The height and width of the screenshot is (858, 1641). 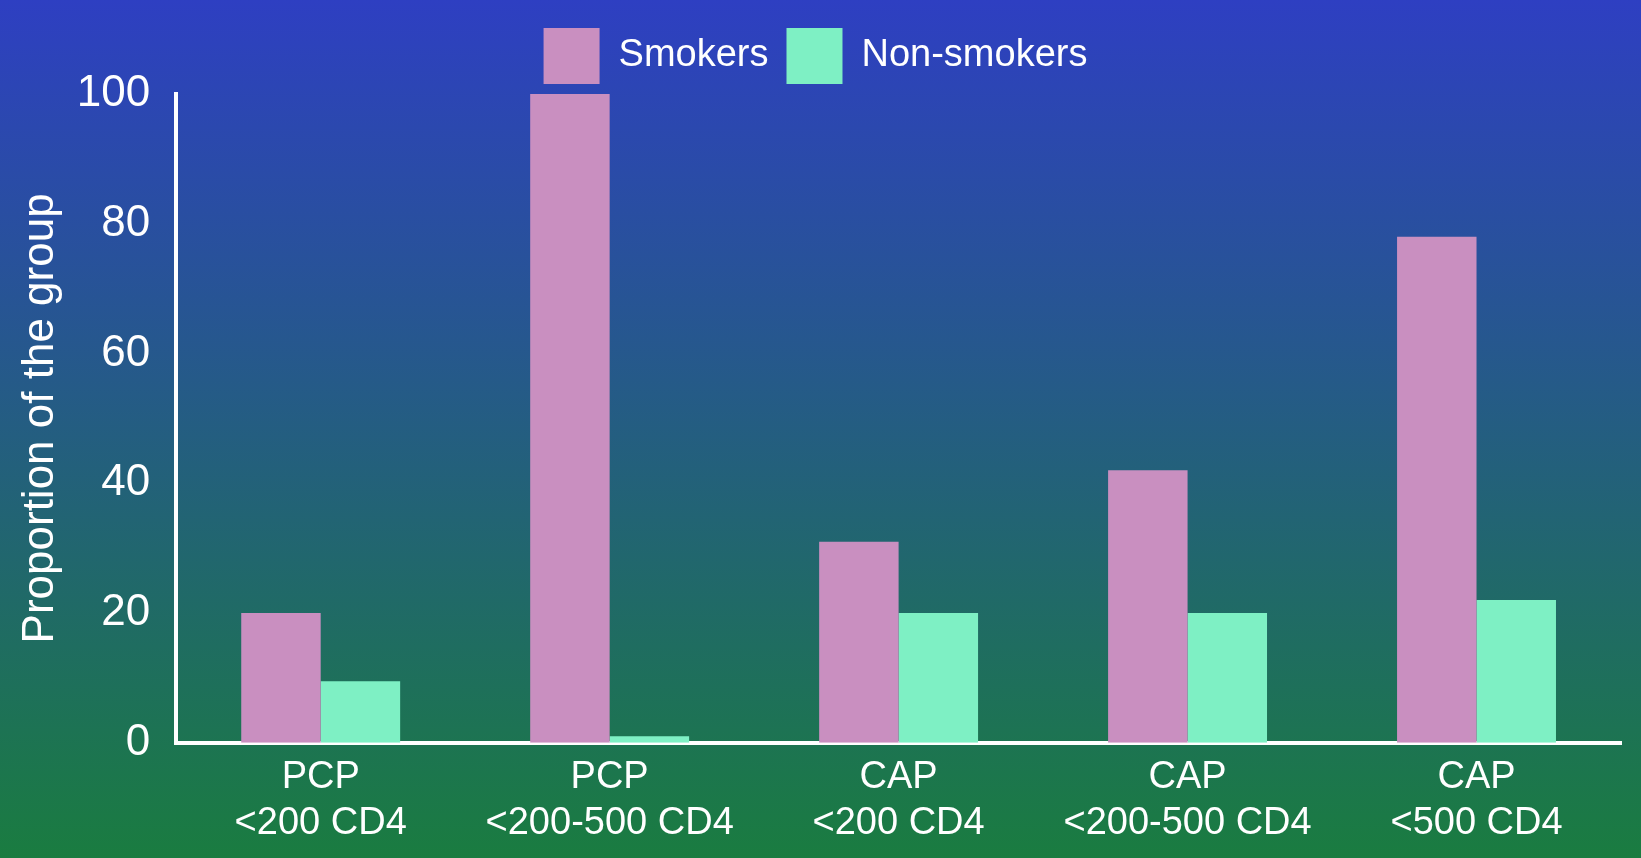 What do you see at coordinates (126, 350) in the screenshot?
I see `y-tick-label: 60` at bounding box center [126, 350].